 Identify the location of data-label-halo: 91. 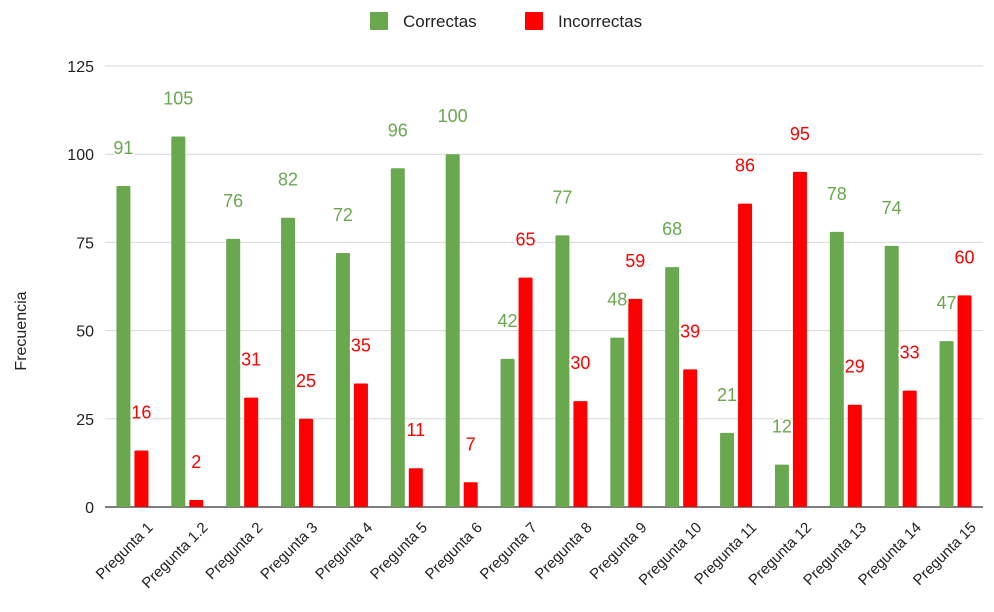
(123, 148).